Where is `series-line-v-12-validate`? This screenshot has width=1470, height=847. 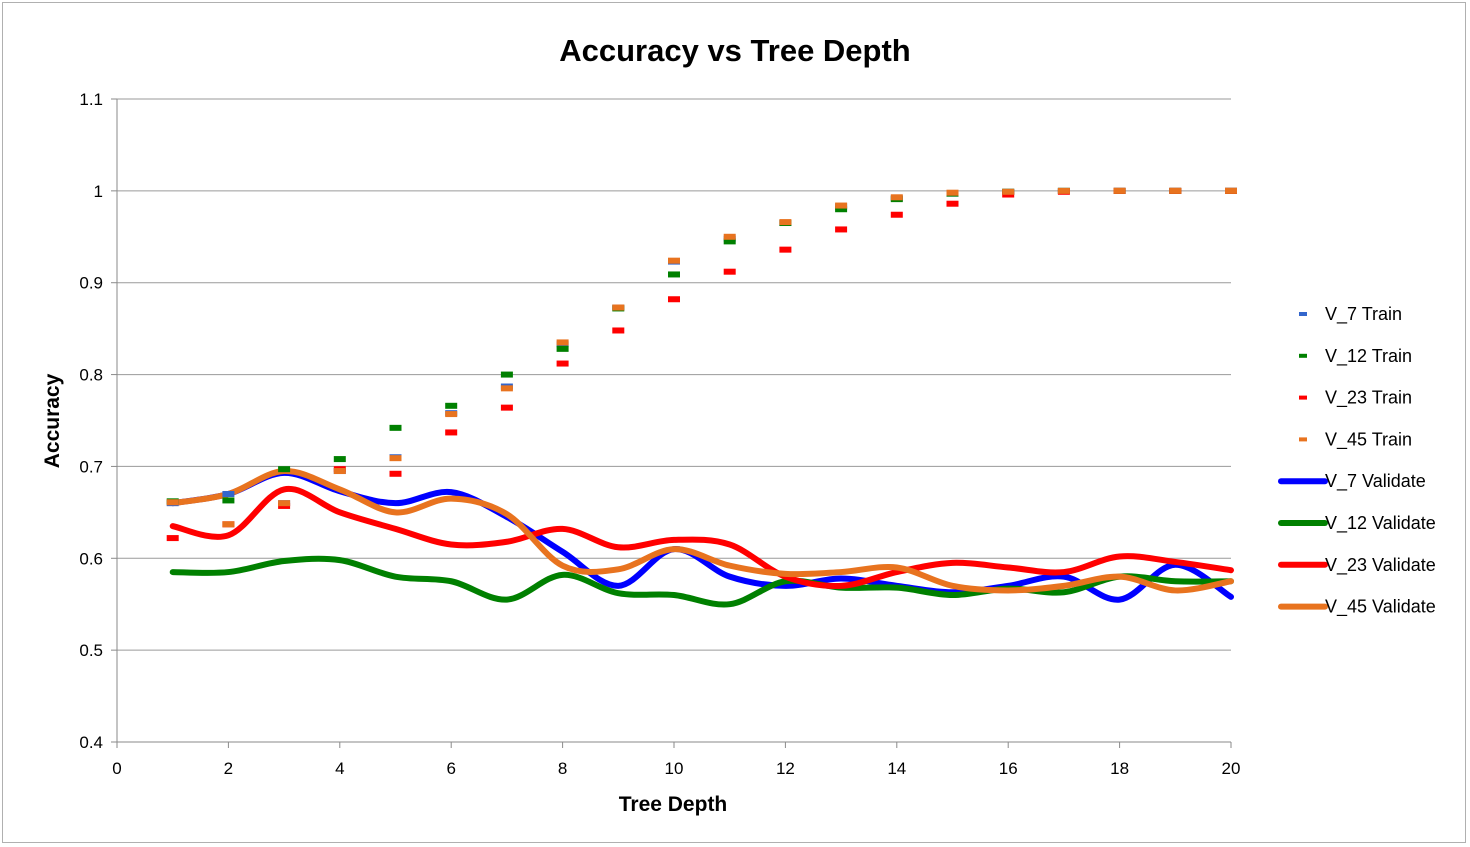 series-line-v-12-validate is located at coordinates (701, 581).